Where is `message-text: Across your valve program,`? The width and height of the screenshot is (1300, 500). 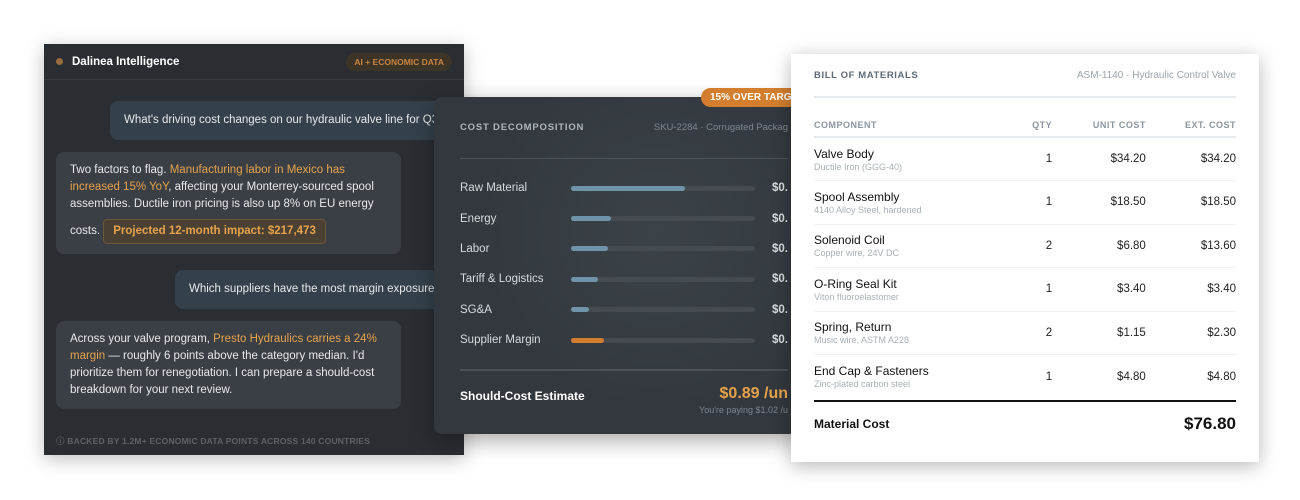
message-text: Across your valve program, is located at coordinates (142, 339).